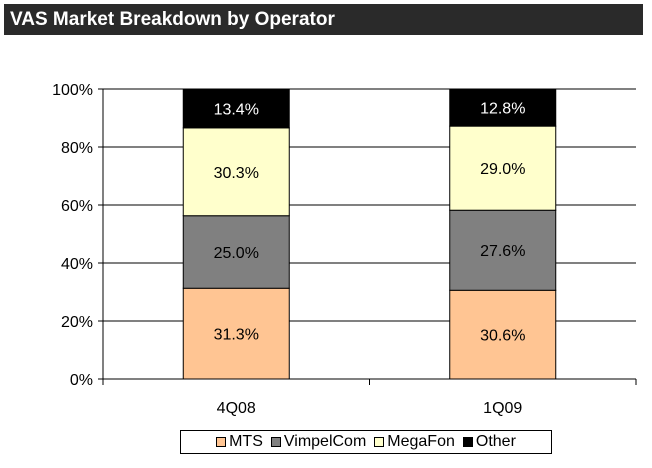 The height and width of the screenshot is (468, 652). What do you see at coordinates (236, 335) in the screenshot?
I see `data-label: 31.3%` at bounding box center [236, 335].